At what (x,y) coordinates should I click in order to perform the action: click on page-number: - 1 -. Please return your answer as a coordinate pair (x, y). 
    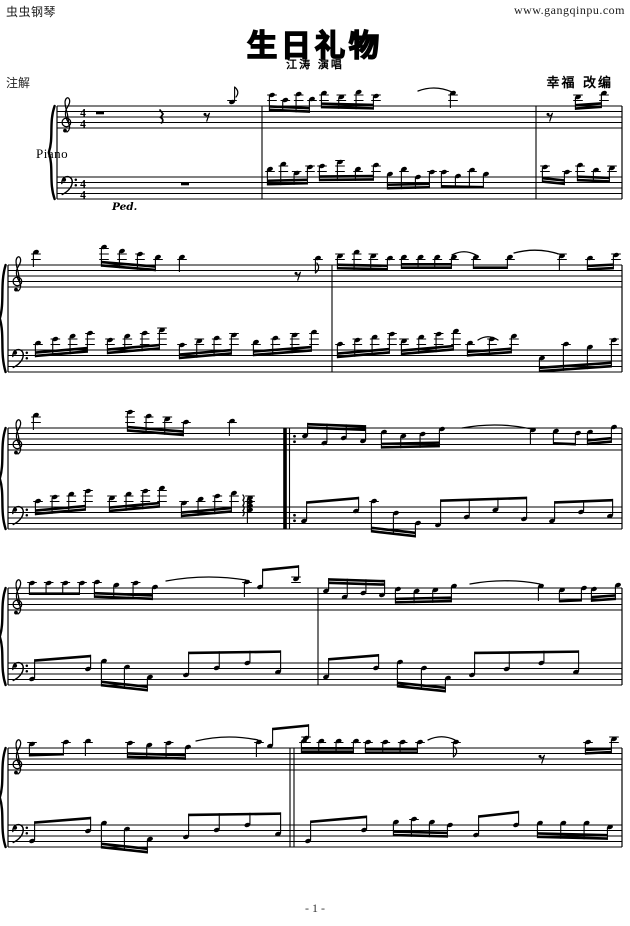
    Looking at the image, I should click on (315, 908).